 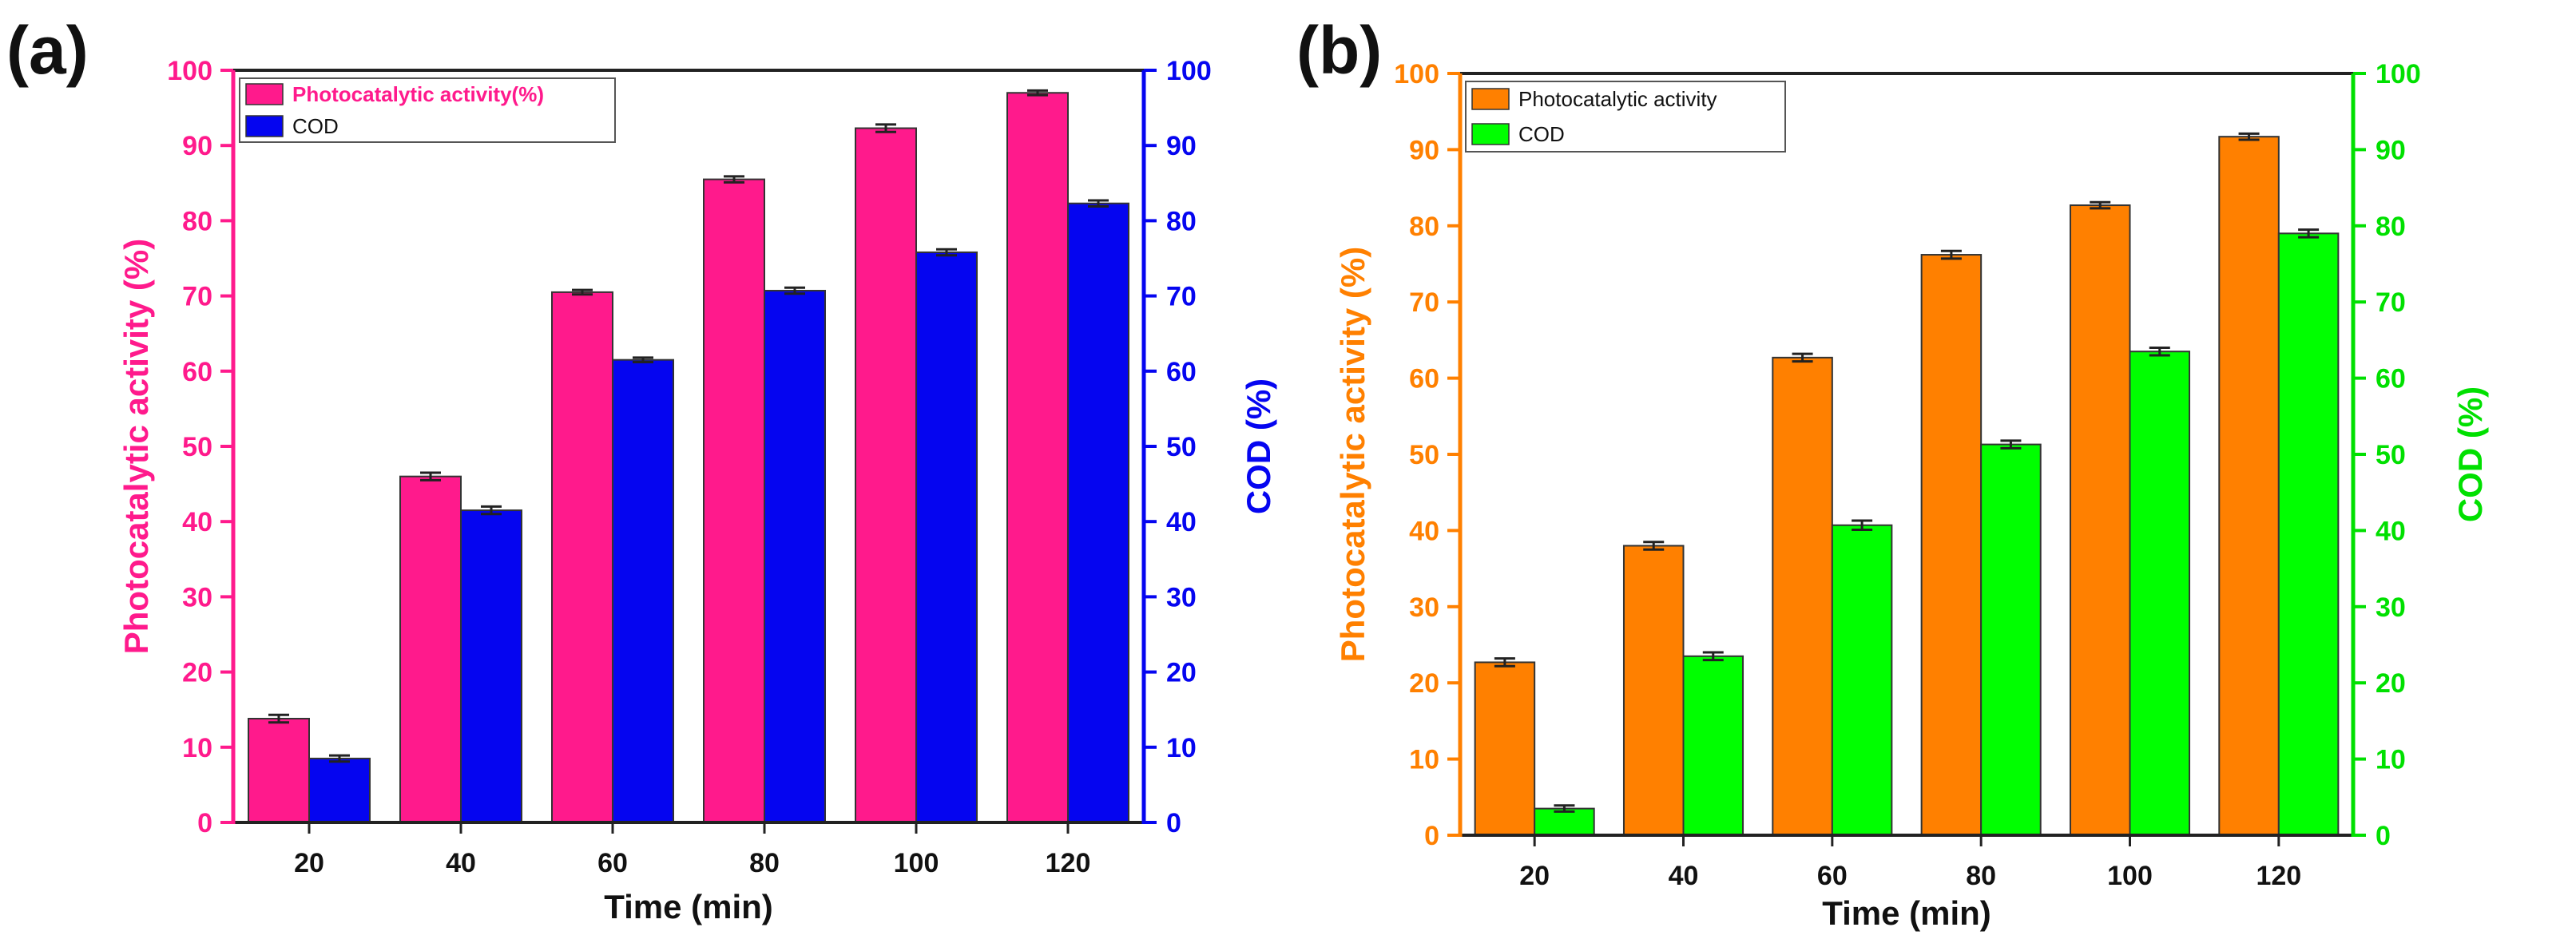 I want to click on legend-box-b, so click(x=1625, y=117).